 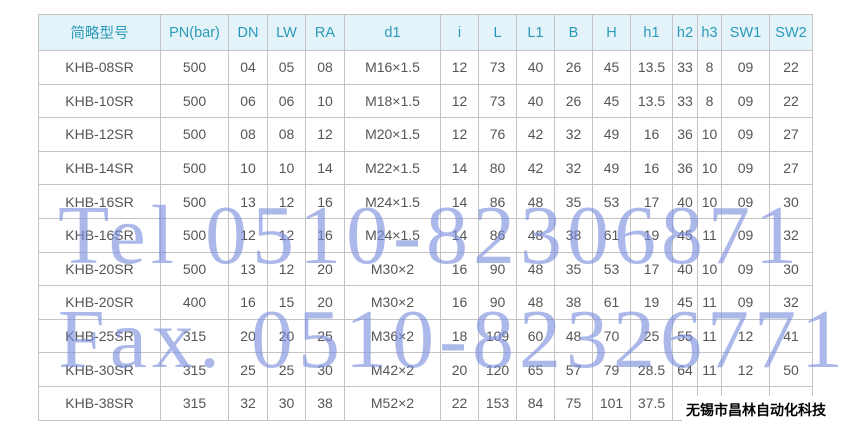 I want to click on table-cell: 30, so click(x=325, y=369).